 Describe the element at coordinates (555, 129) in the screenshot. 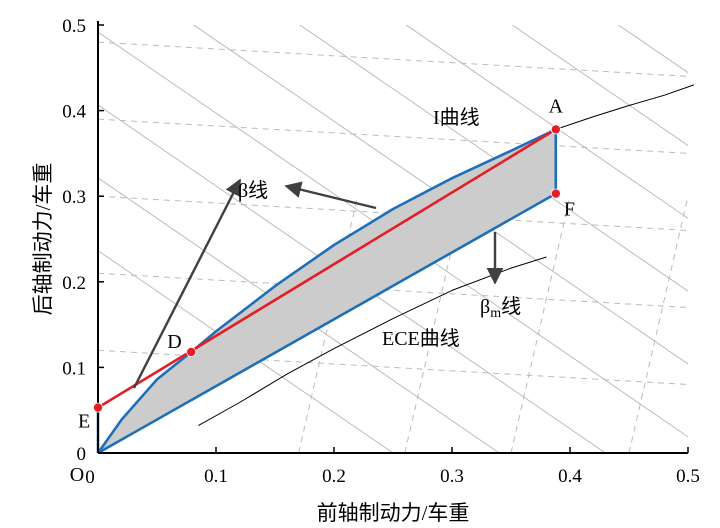

I see `point-a-marker` at that location.